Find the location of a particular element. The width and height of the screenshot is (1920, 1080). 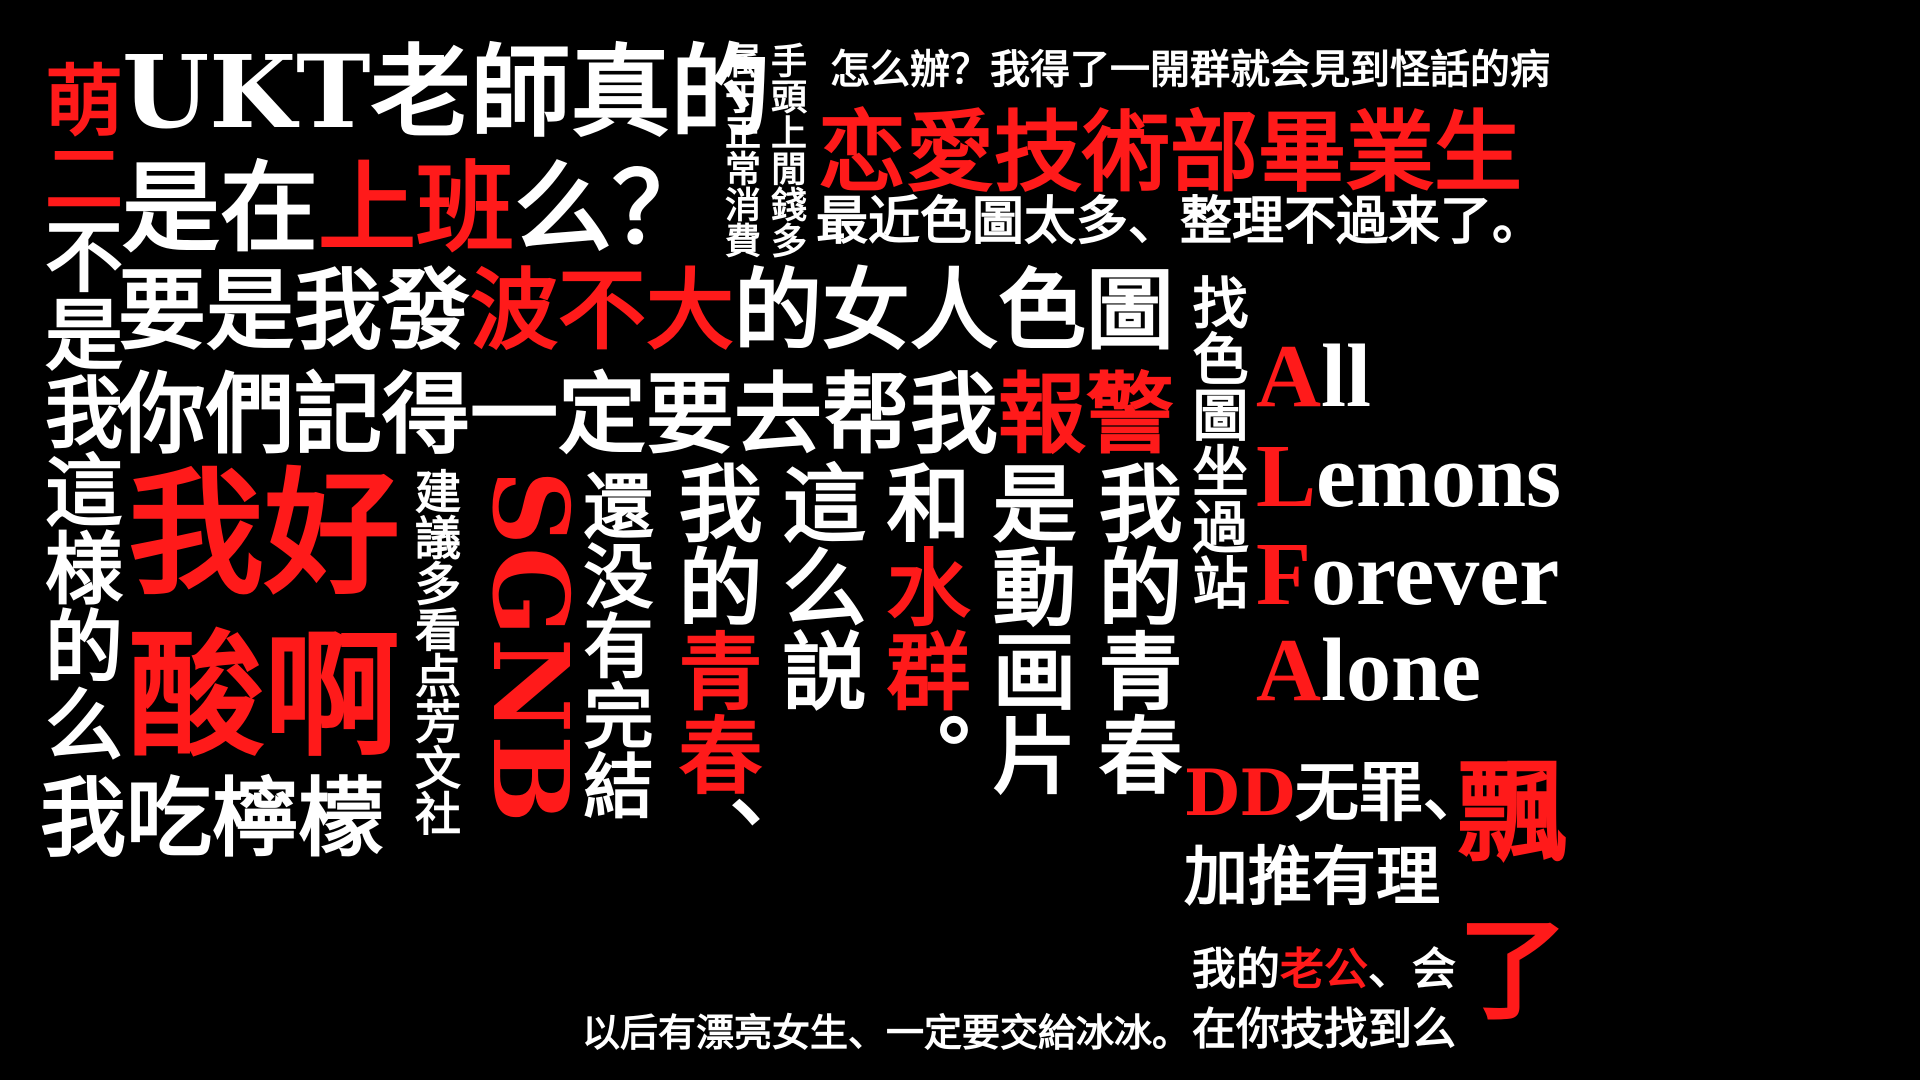

all-l1-red: A is located at coordinates (1288, 376).